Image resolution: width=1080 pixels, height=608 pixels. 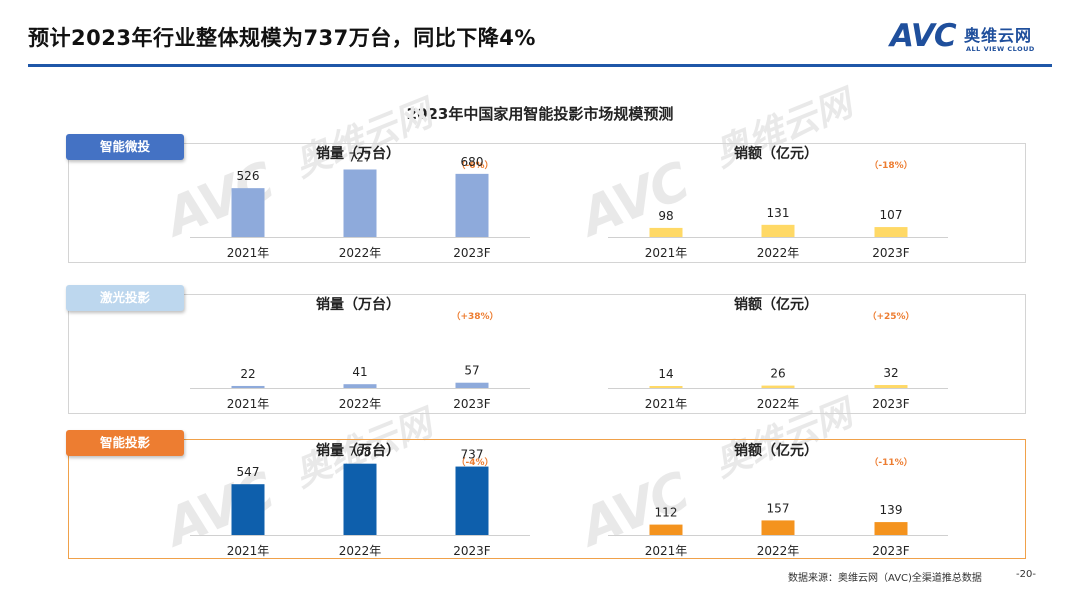 I want to click on data-label: 22, so click(x=247, y=374).